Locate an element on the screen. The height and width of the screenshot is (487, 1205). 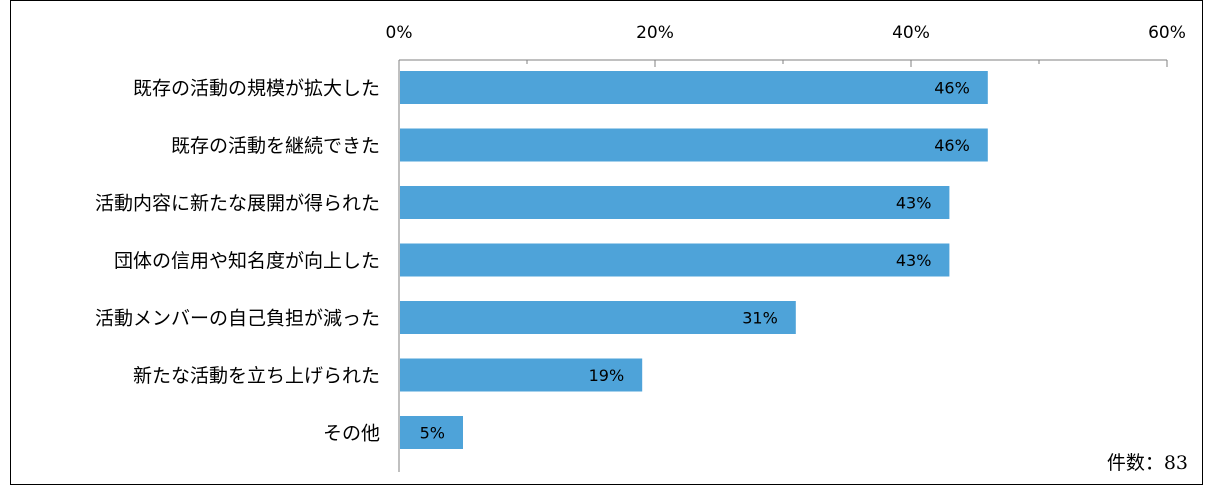
category-label: 団体の信用や知名度が向上した is located at coordinates (247, 261).